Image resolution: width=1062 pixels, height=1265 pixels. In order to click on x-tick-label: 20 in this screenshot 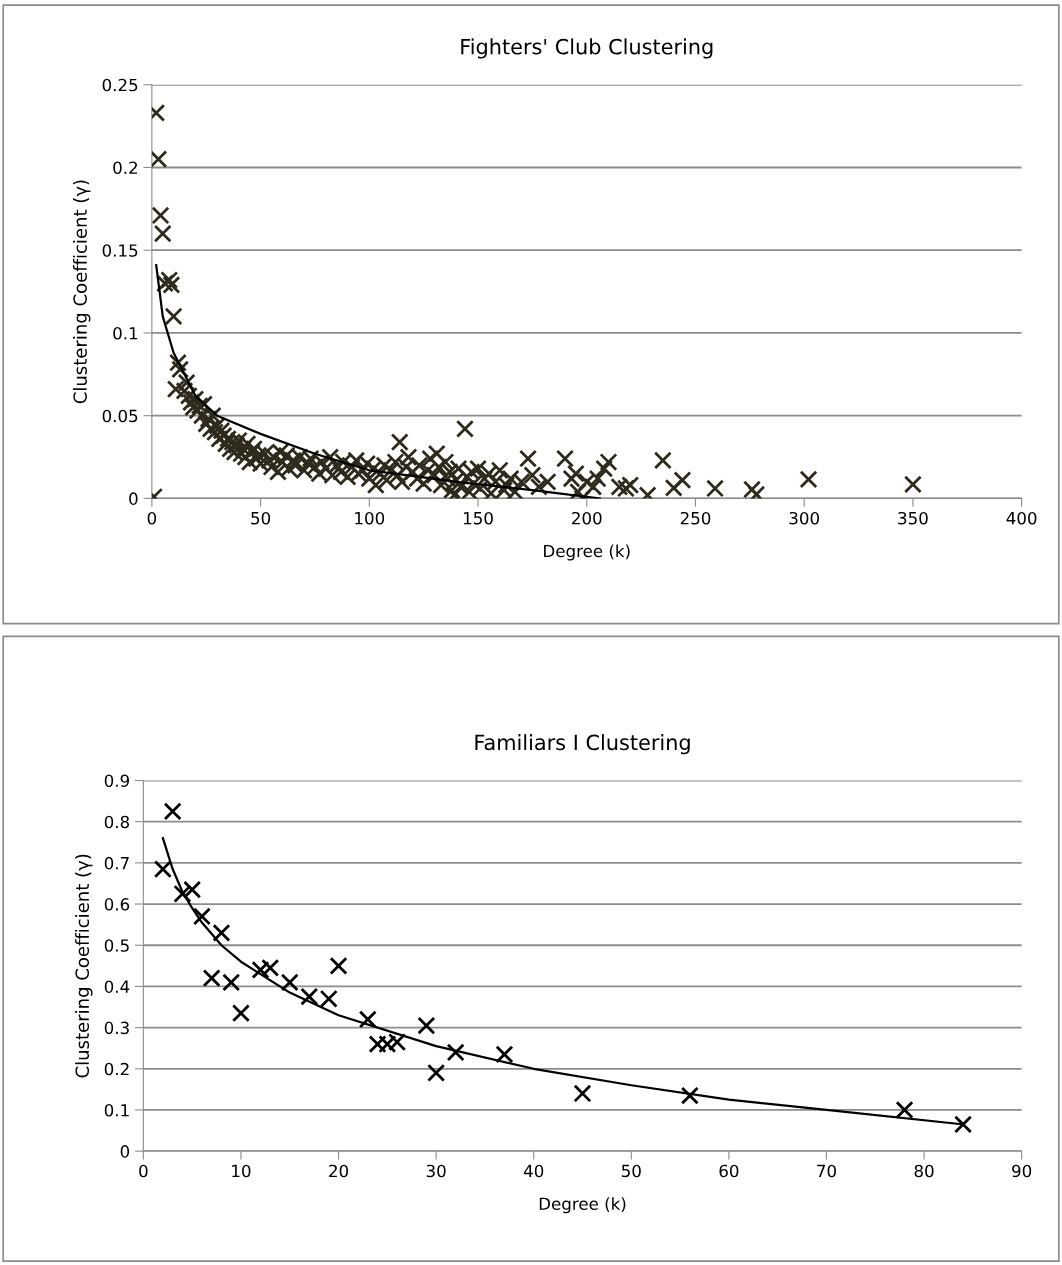, I will do `click(339, 1171)`.